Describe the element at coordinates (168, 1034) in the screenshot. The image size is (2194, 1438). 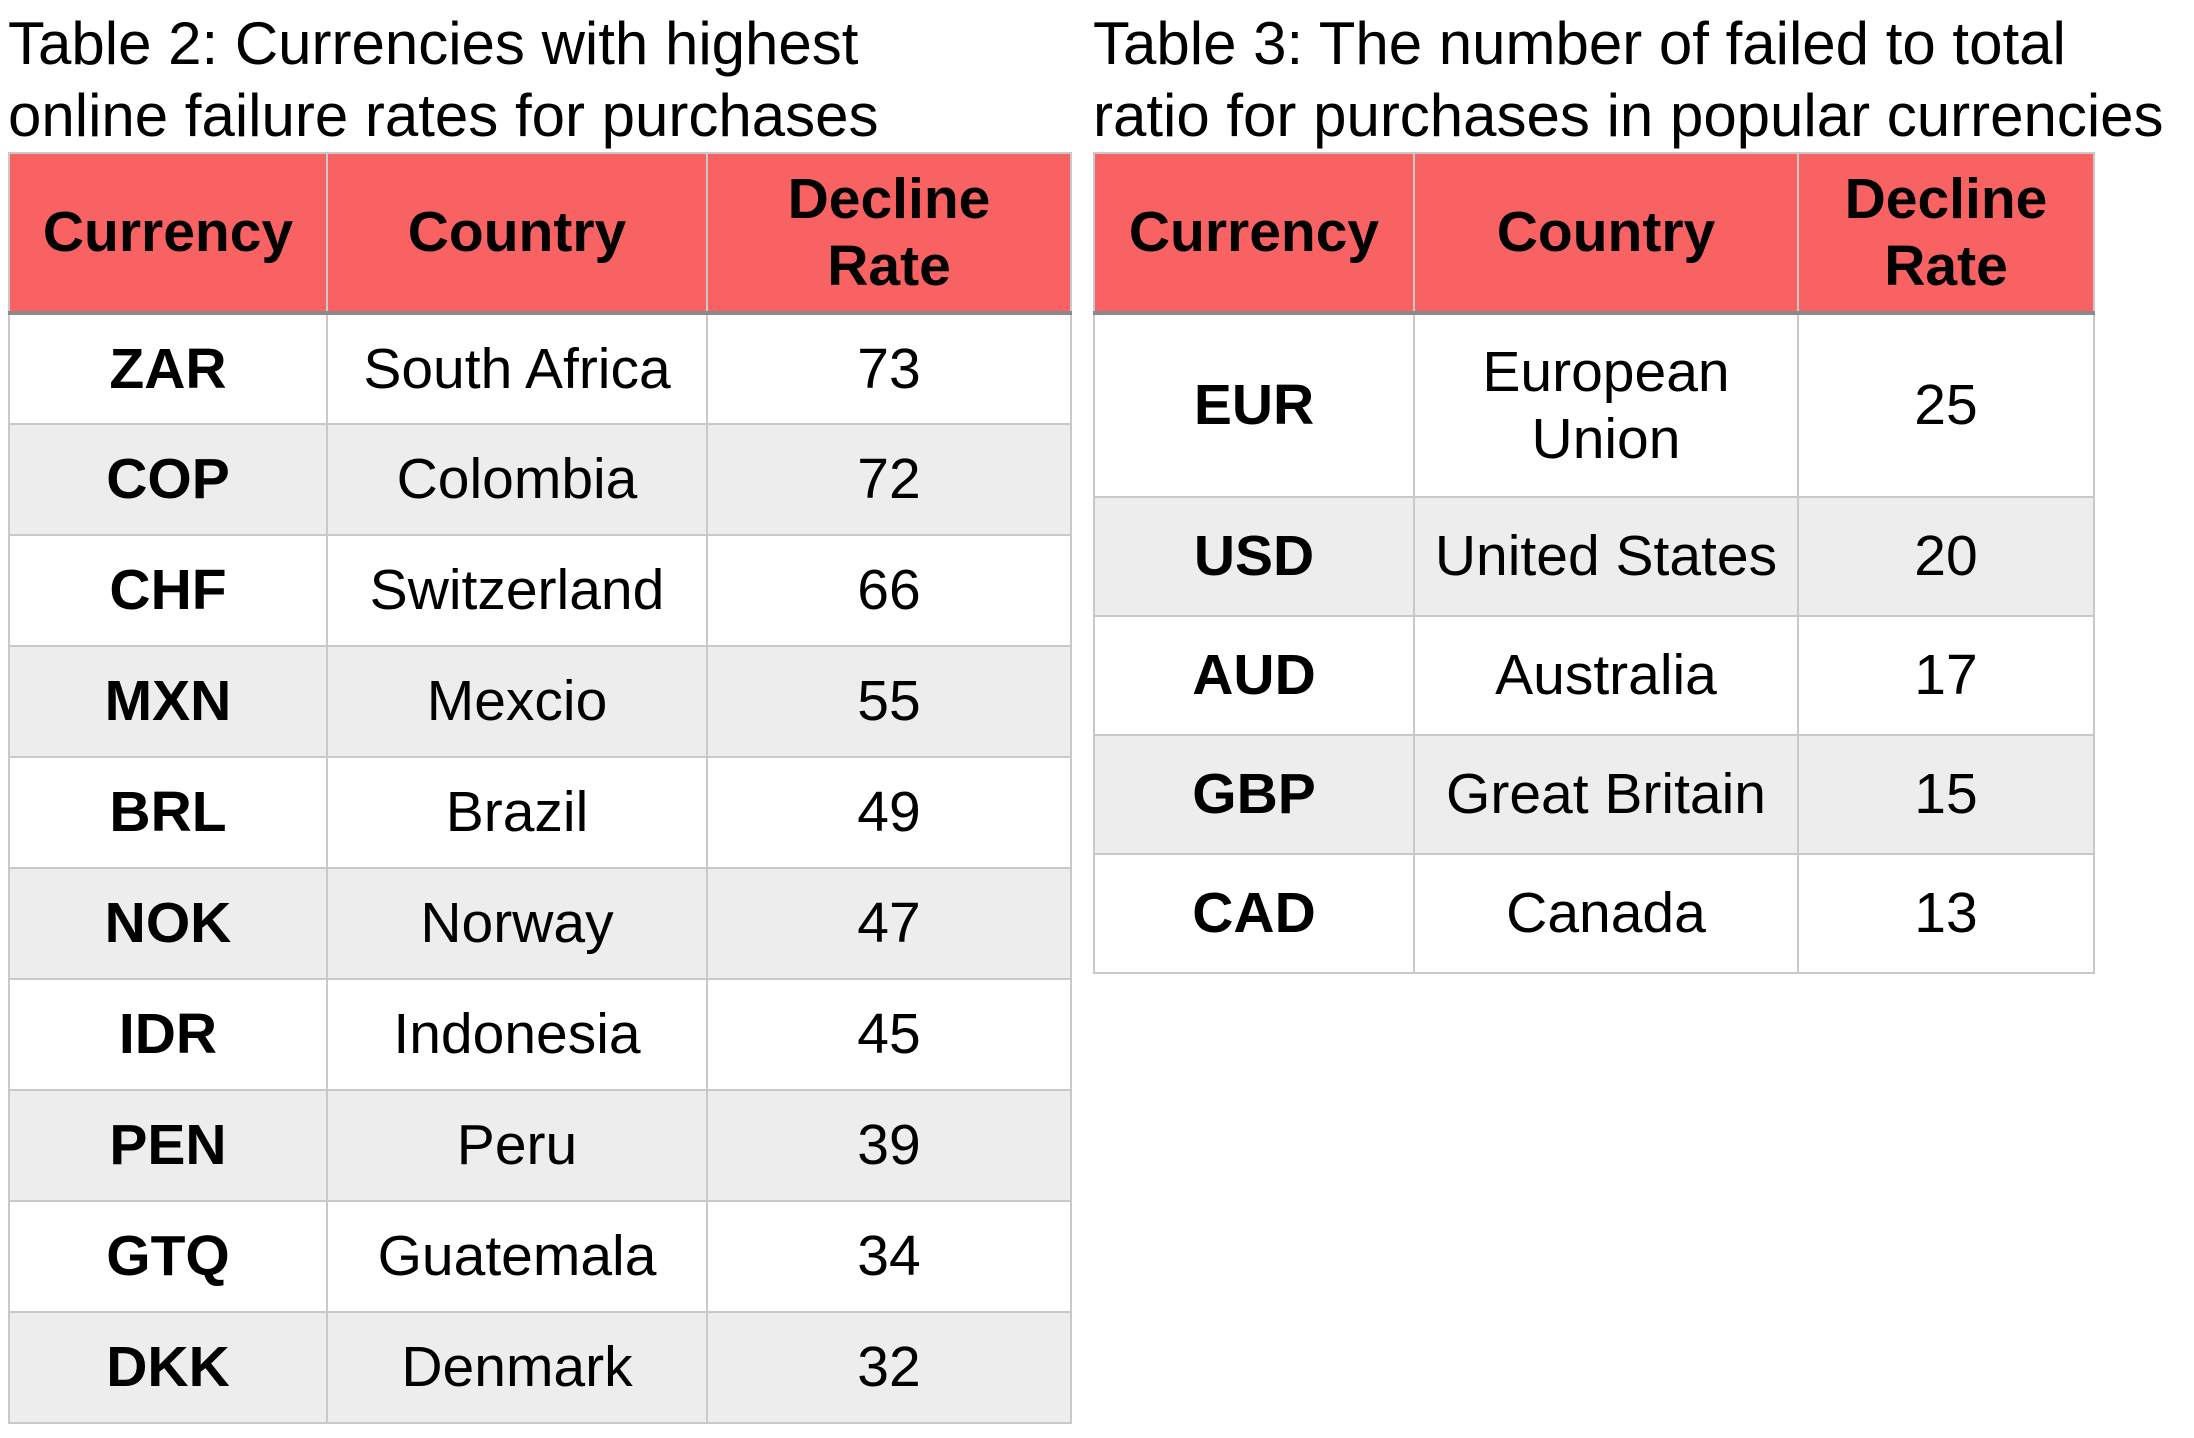
I see `currency-code-cell: IDR` at that location.